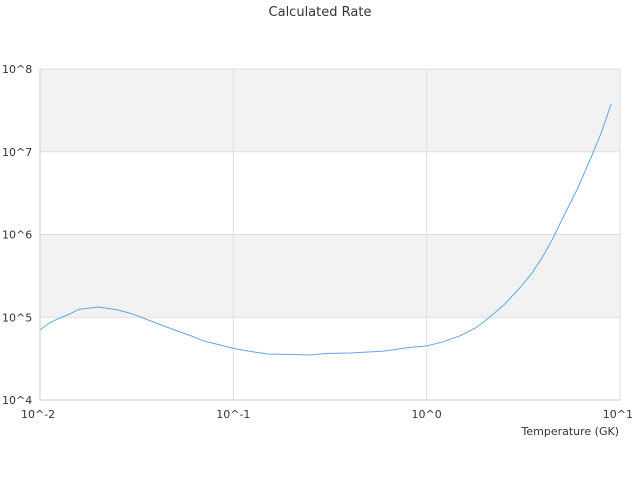  I want to click on y-tick-label: 10^6, so click(17, 235).